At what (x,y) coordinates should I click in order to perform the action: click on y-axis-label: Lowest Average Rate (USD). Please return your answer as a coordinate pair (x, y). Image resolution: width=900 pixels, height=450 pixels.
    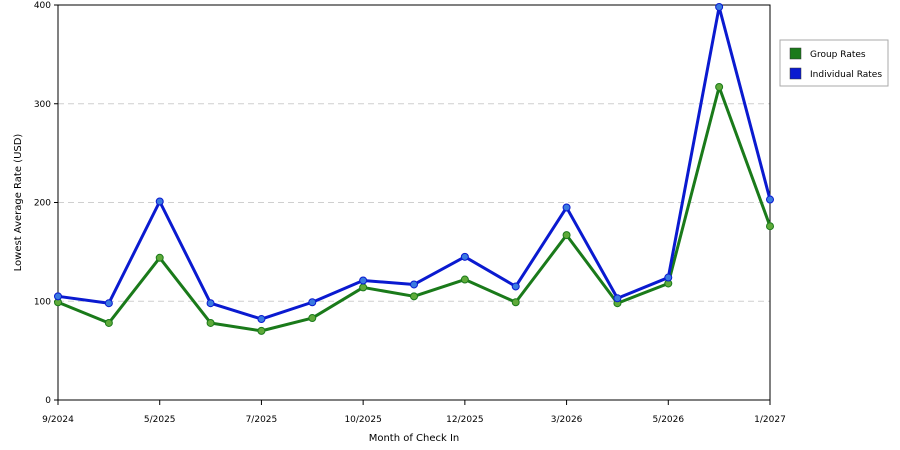
    Looking at the image, I should click on (18, 203).